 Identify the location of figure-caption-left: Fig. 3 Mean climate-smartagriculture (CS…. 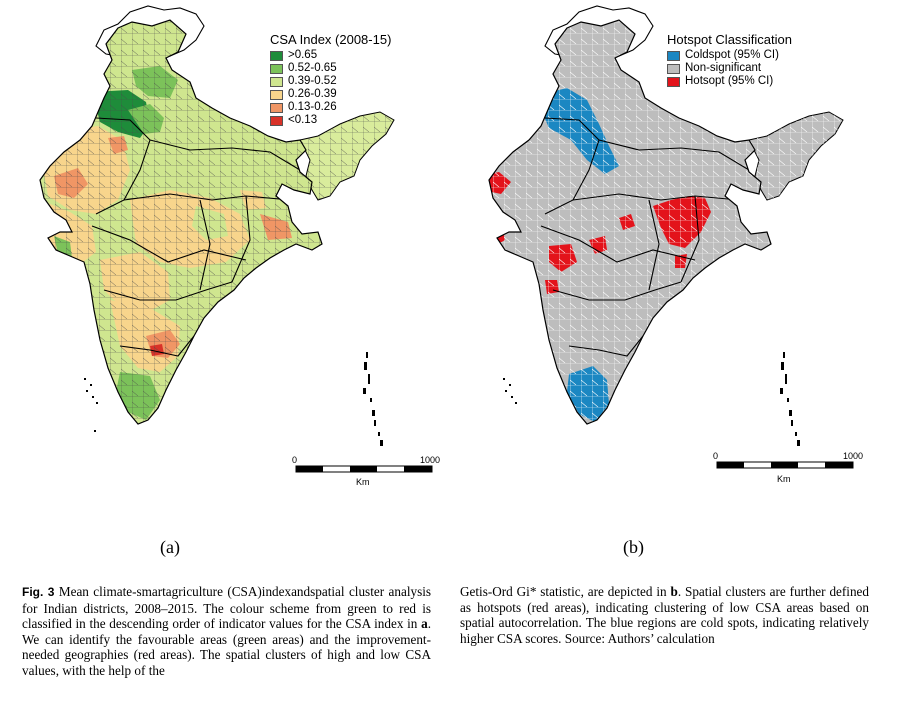
(226, 631).